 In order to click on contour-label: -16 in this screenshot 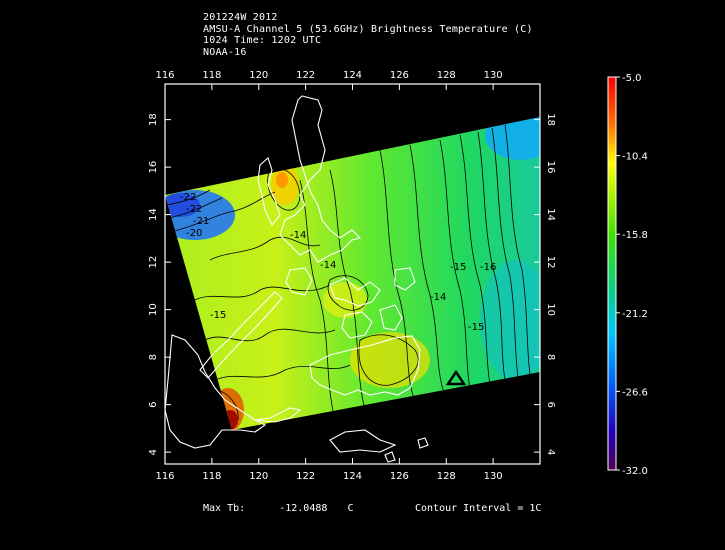, I will do `click(488, 267)`.